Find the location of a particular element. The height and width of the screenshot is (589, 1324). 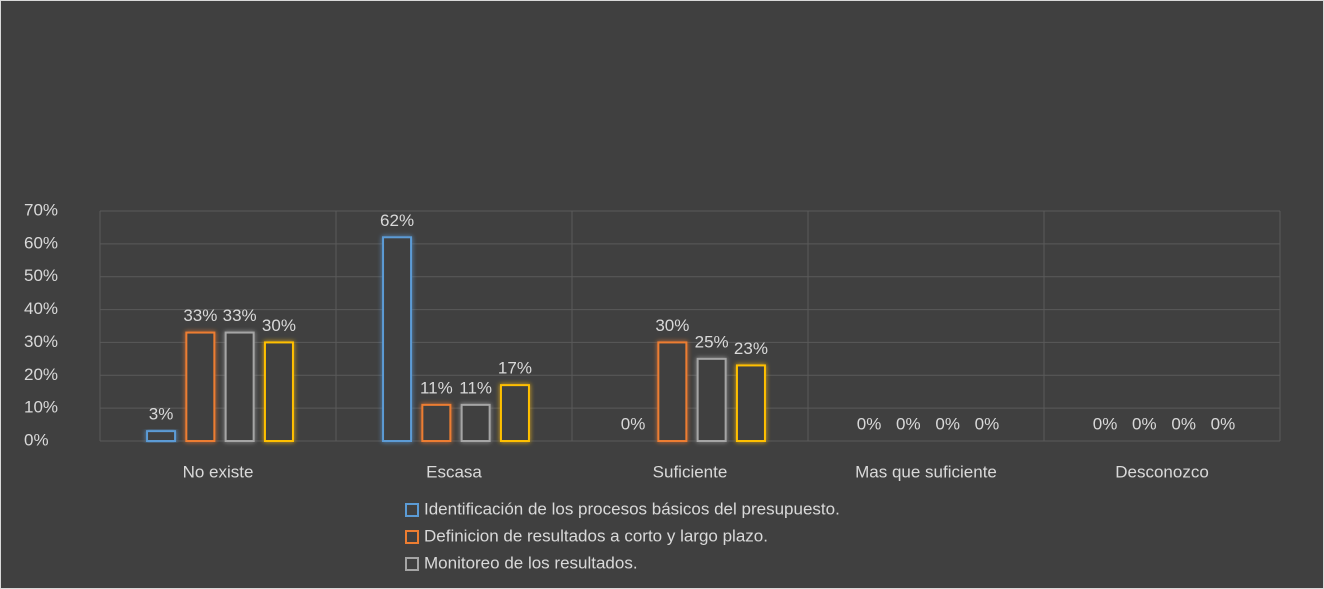

y-tick-label: 10% is located at coordinates (41, 407).